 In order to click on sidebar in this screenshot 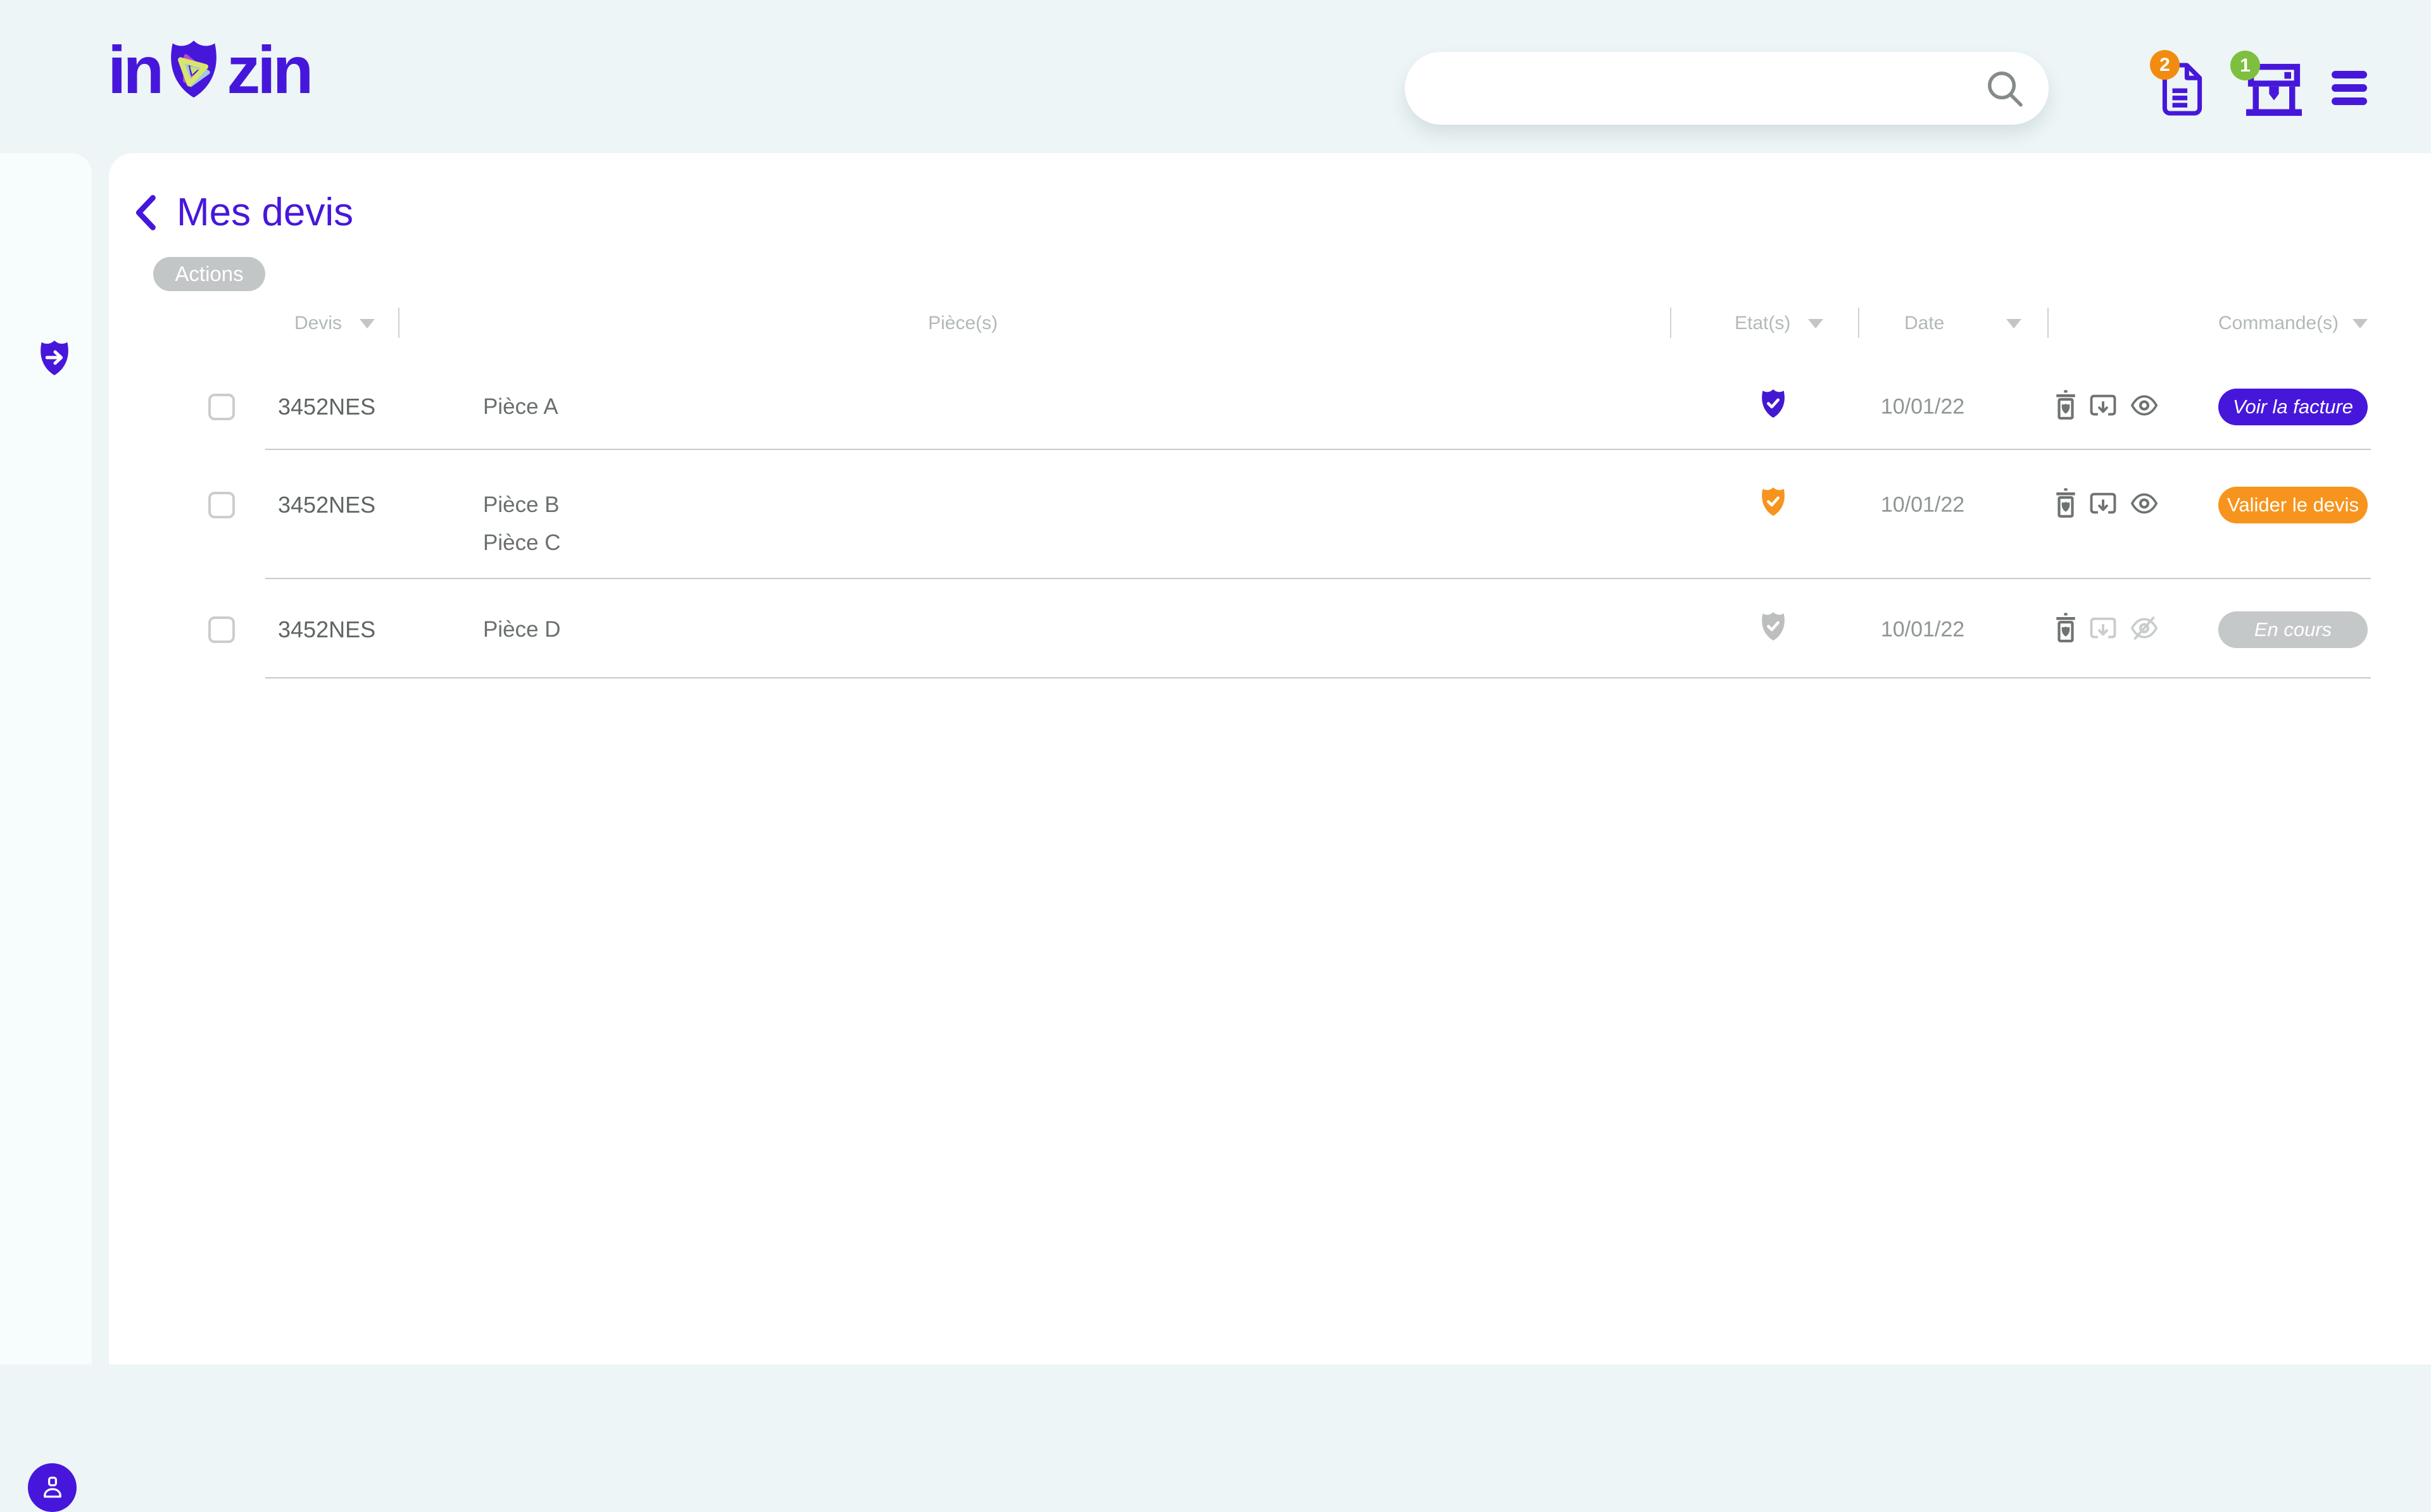, I will do `click(46, 832)`.